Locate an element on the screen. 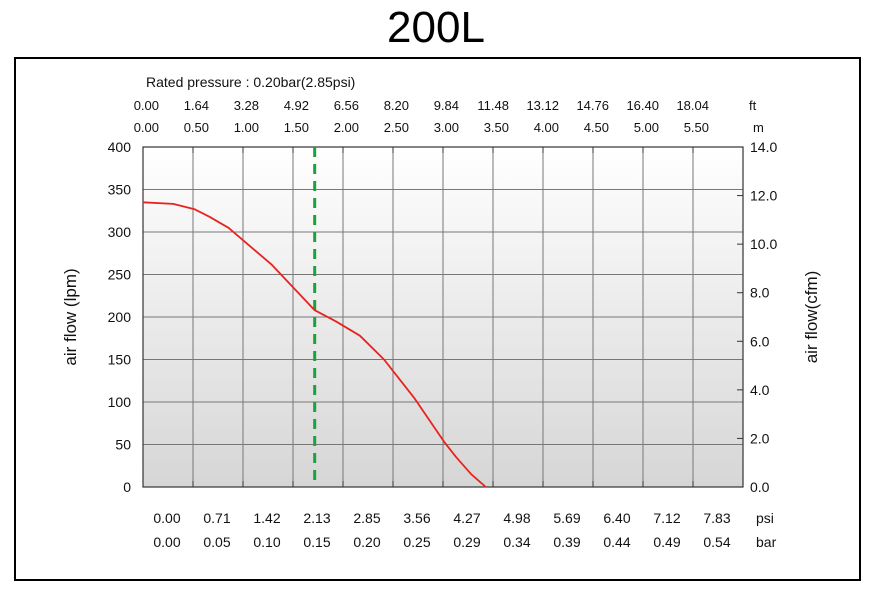 This screenshot has height=601, width=872. right-tick-label: 14.0 is located at coordinates (763, 147).